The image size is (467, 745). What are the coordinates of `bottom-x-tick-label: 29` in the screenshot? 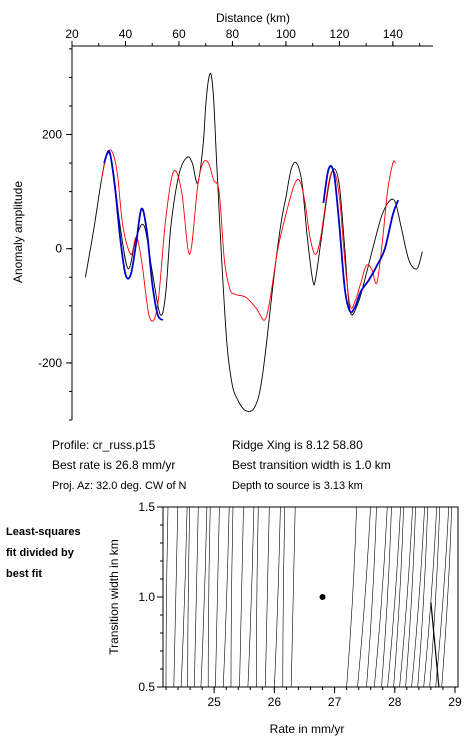 It's located at (455, 702).